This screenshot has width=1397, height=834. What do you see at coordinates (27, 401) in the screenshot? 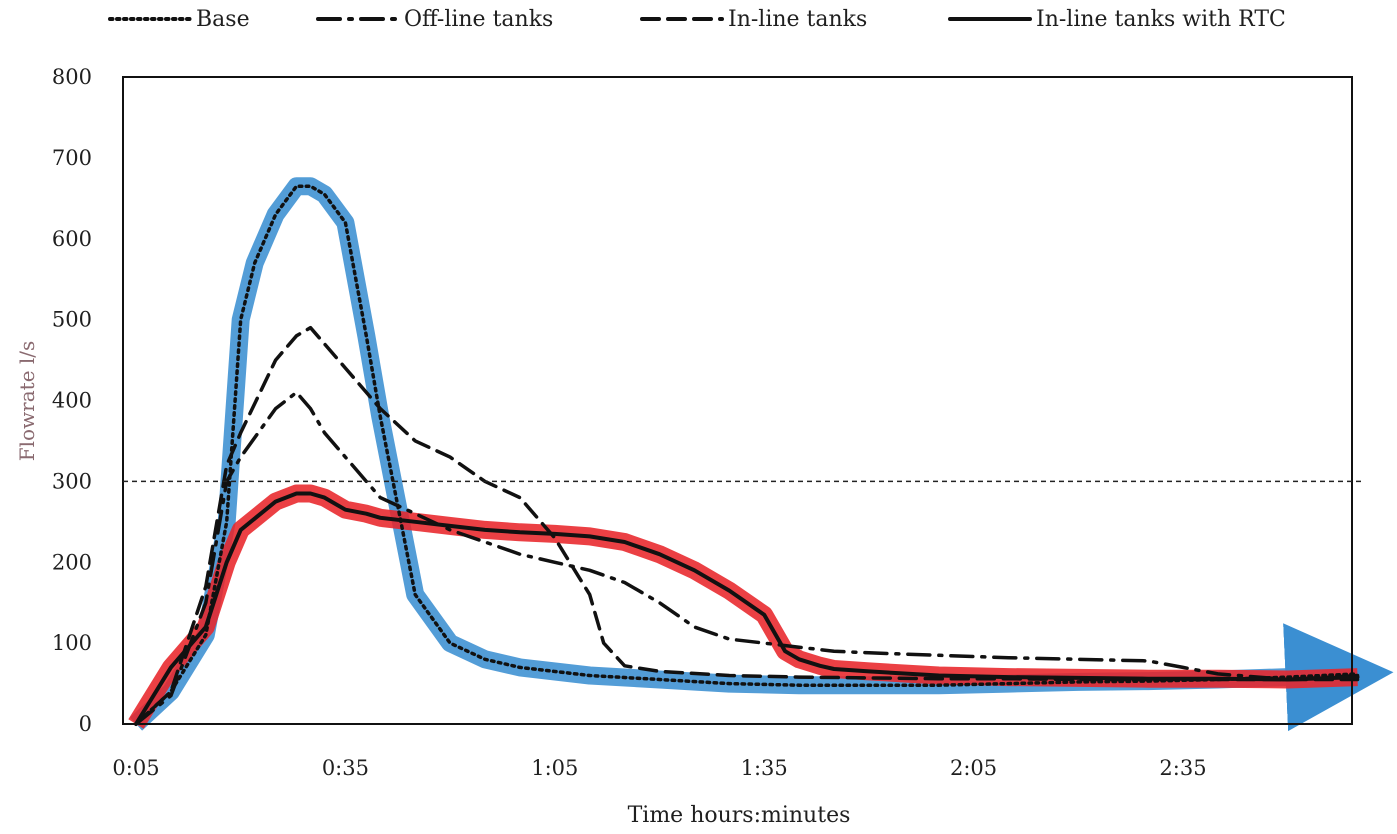
I see `y-axis-title: Flowrate l/s` at bounding box center [27, 401].